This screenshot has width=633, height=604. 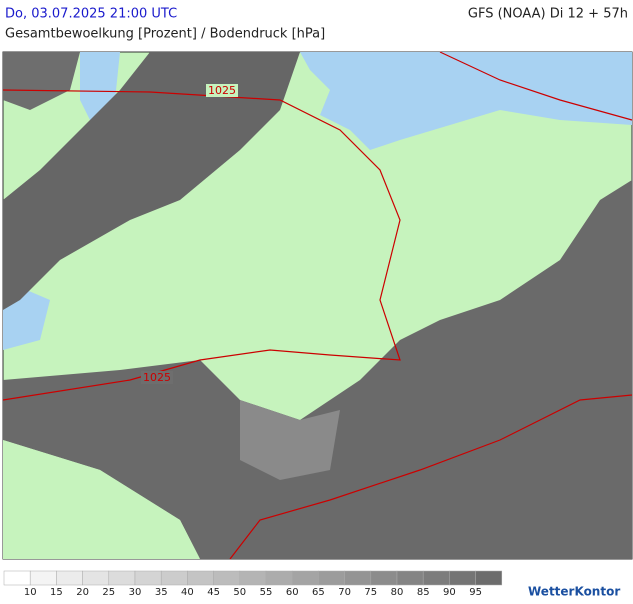 What do you see at coordinates (56, 592) in the screenshot?
I see `legend-tick-label: 15` at bounding box center [56, 592].